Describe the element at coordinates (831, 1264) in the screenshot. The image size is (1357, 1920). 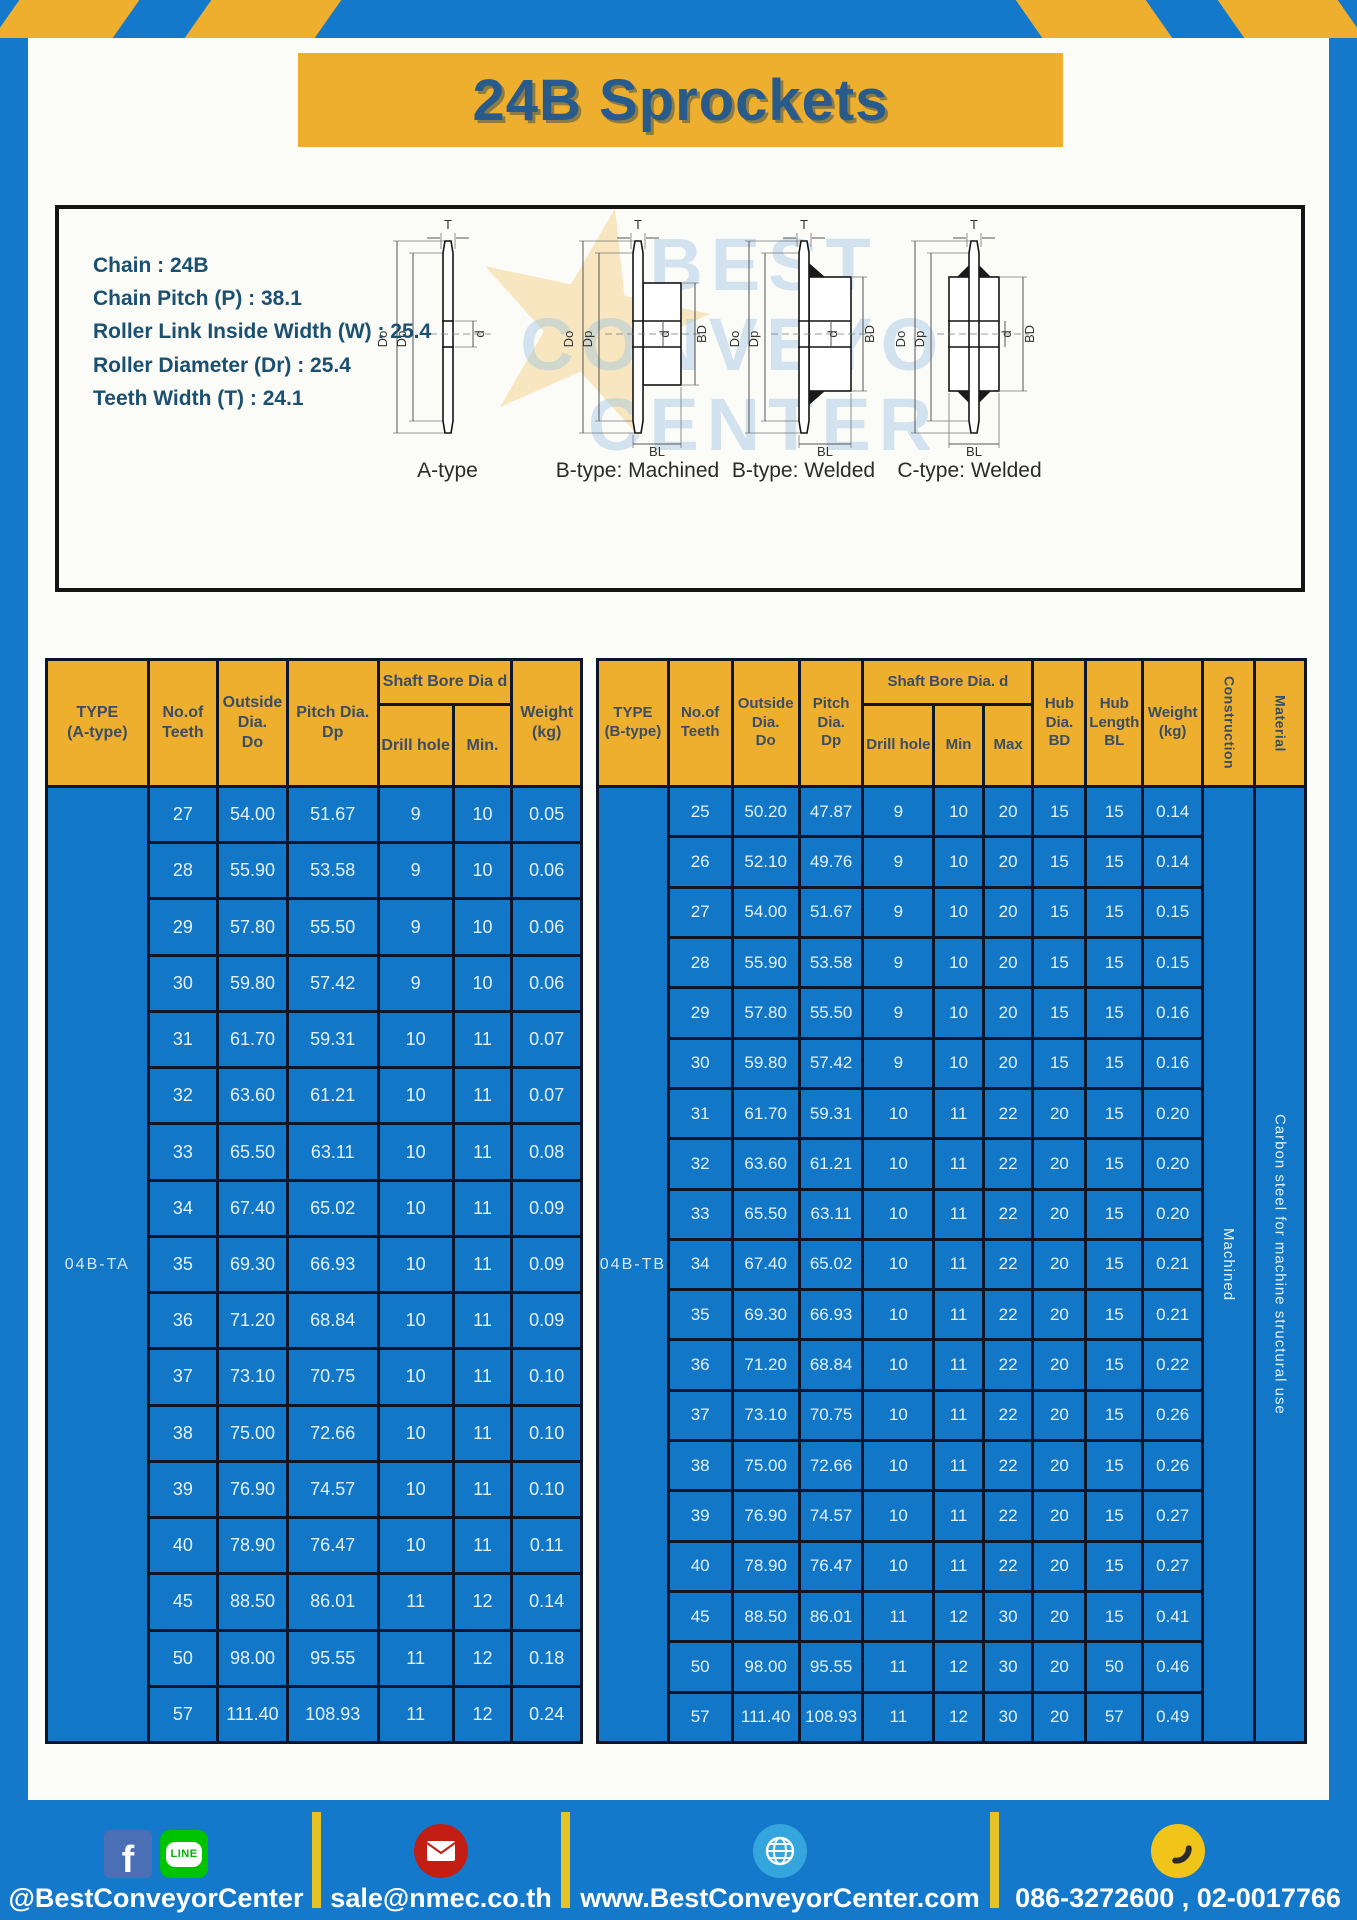
I see `table-cell: 65.02` at that location.